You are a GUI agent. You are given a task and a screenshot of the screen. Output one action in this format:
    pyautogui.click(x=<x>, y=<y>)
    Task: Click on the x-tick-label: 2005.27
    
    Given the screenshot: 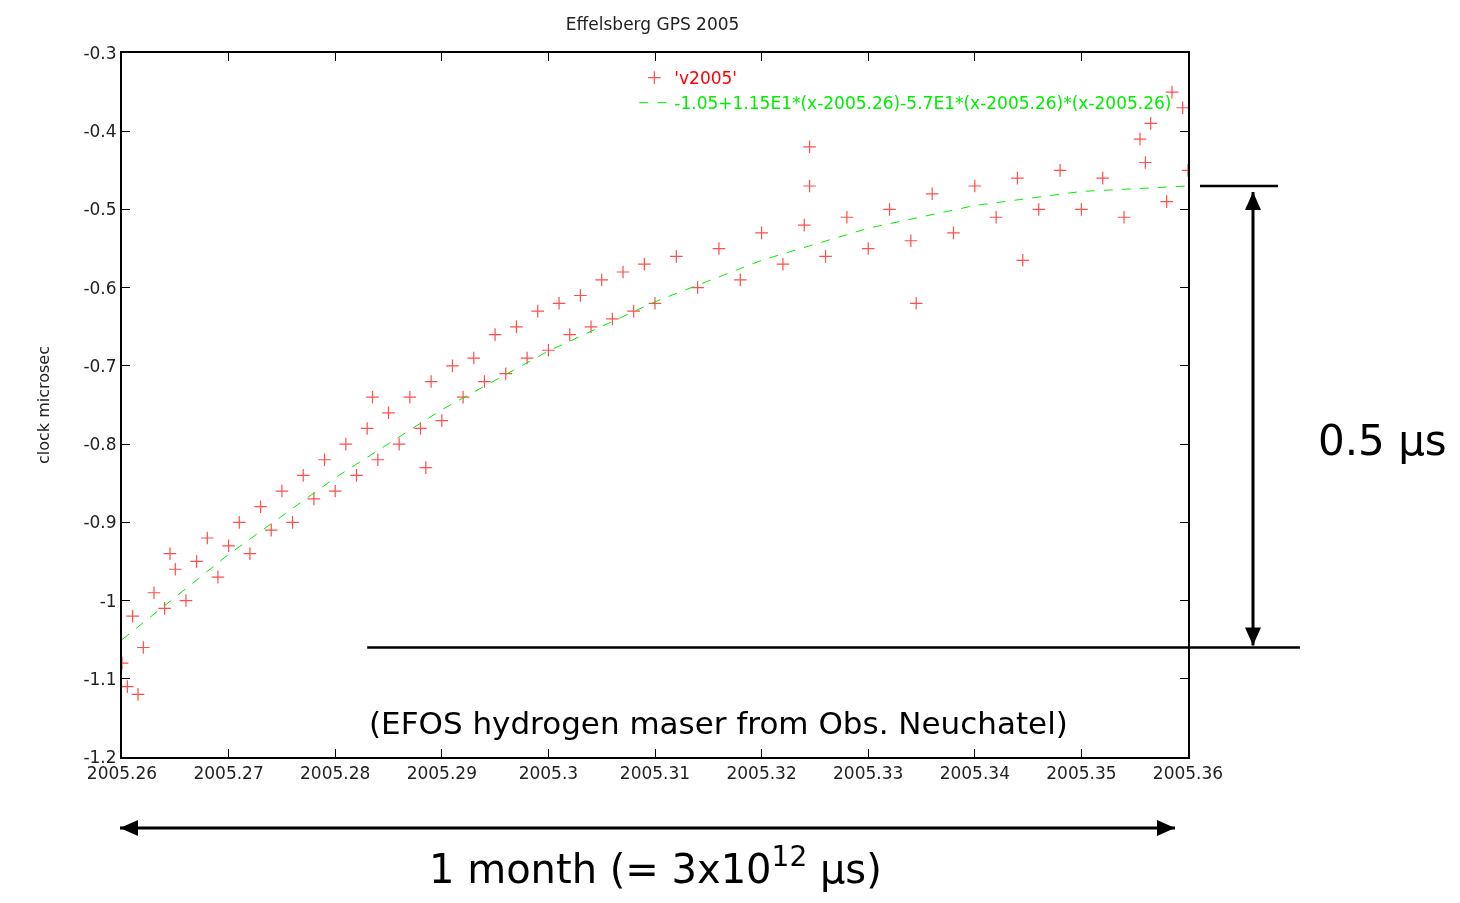 What is the action you would take?
    pyautogui.click(x=228, y=773)
    